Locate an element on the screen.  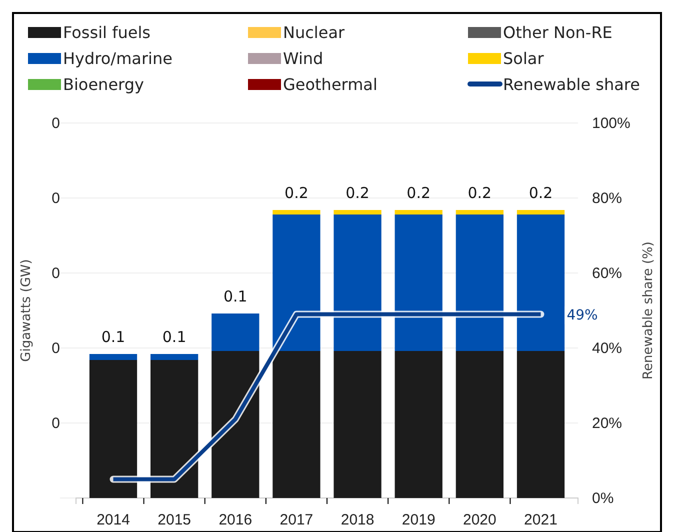
x-tick-label: 2015 is located at coordinates (175, 520).